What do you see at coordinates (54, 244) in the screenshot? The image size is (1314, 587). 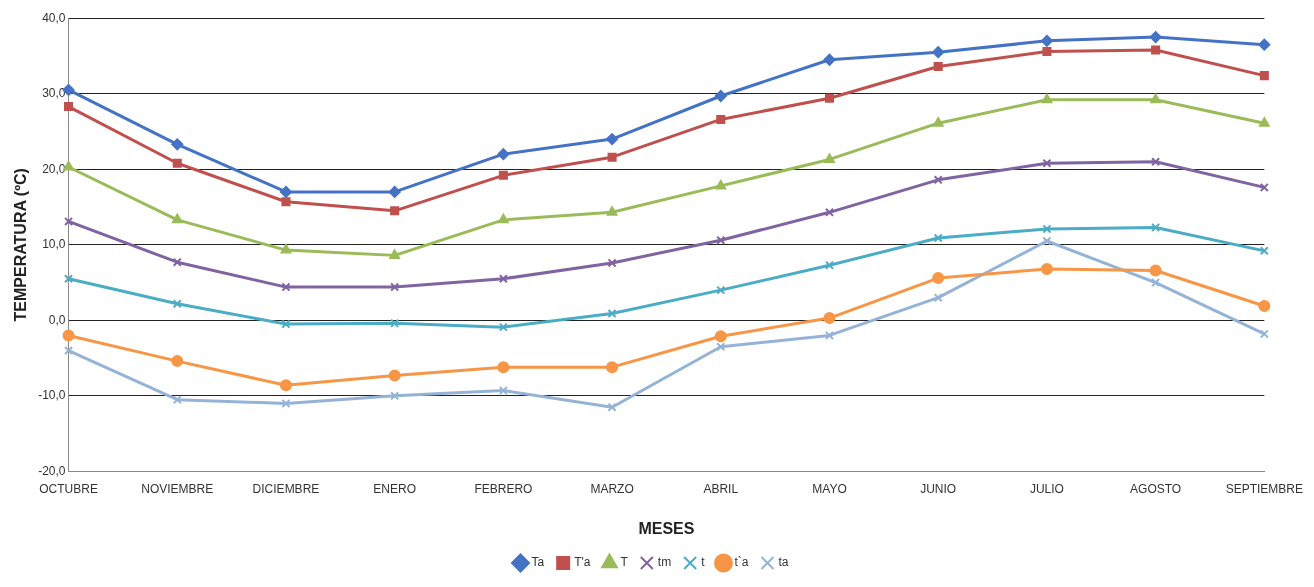 I see `y-tick-label: 10,0` at bounding box center [54, 244].